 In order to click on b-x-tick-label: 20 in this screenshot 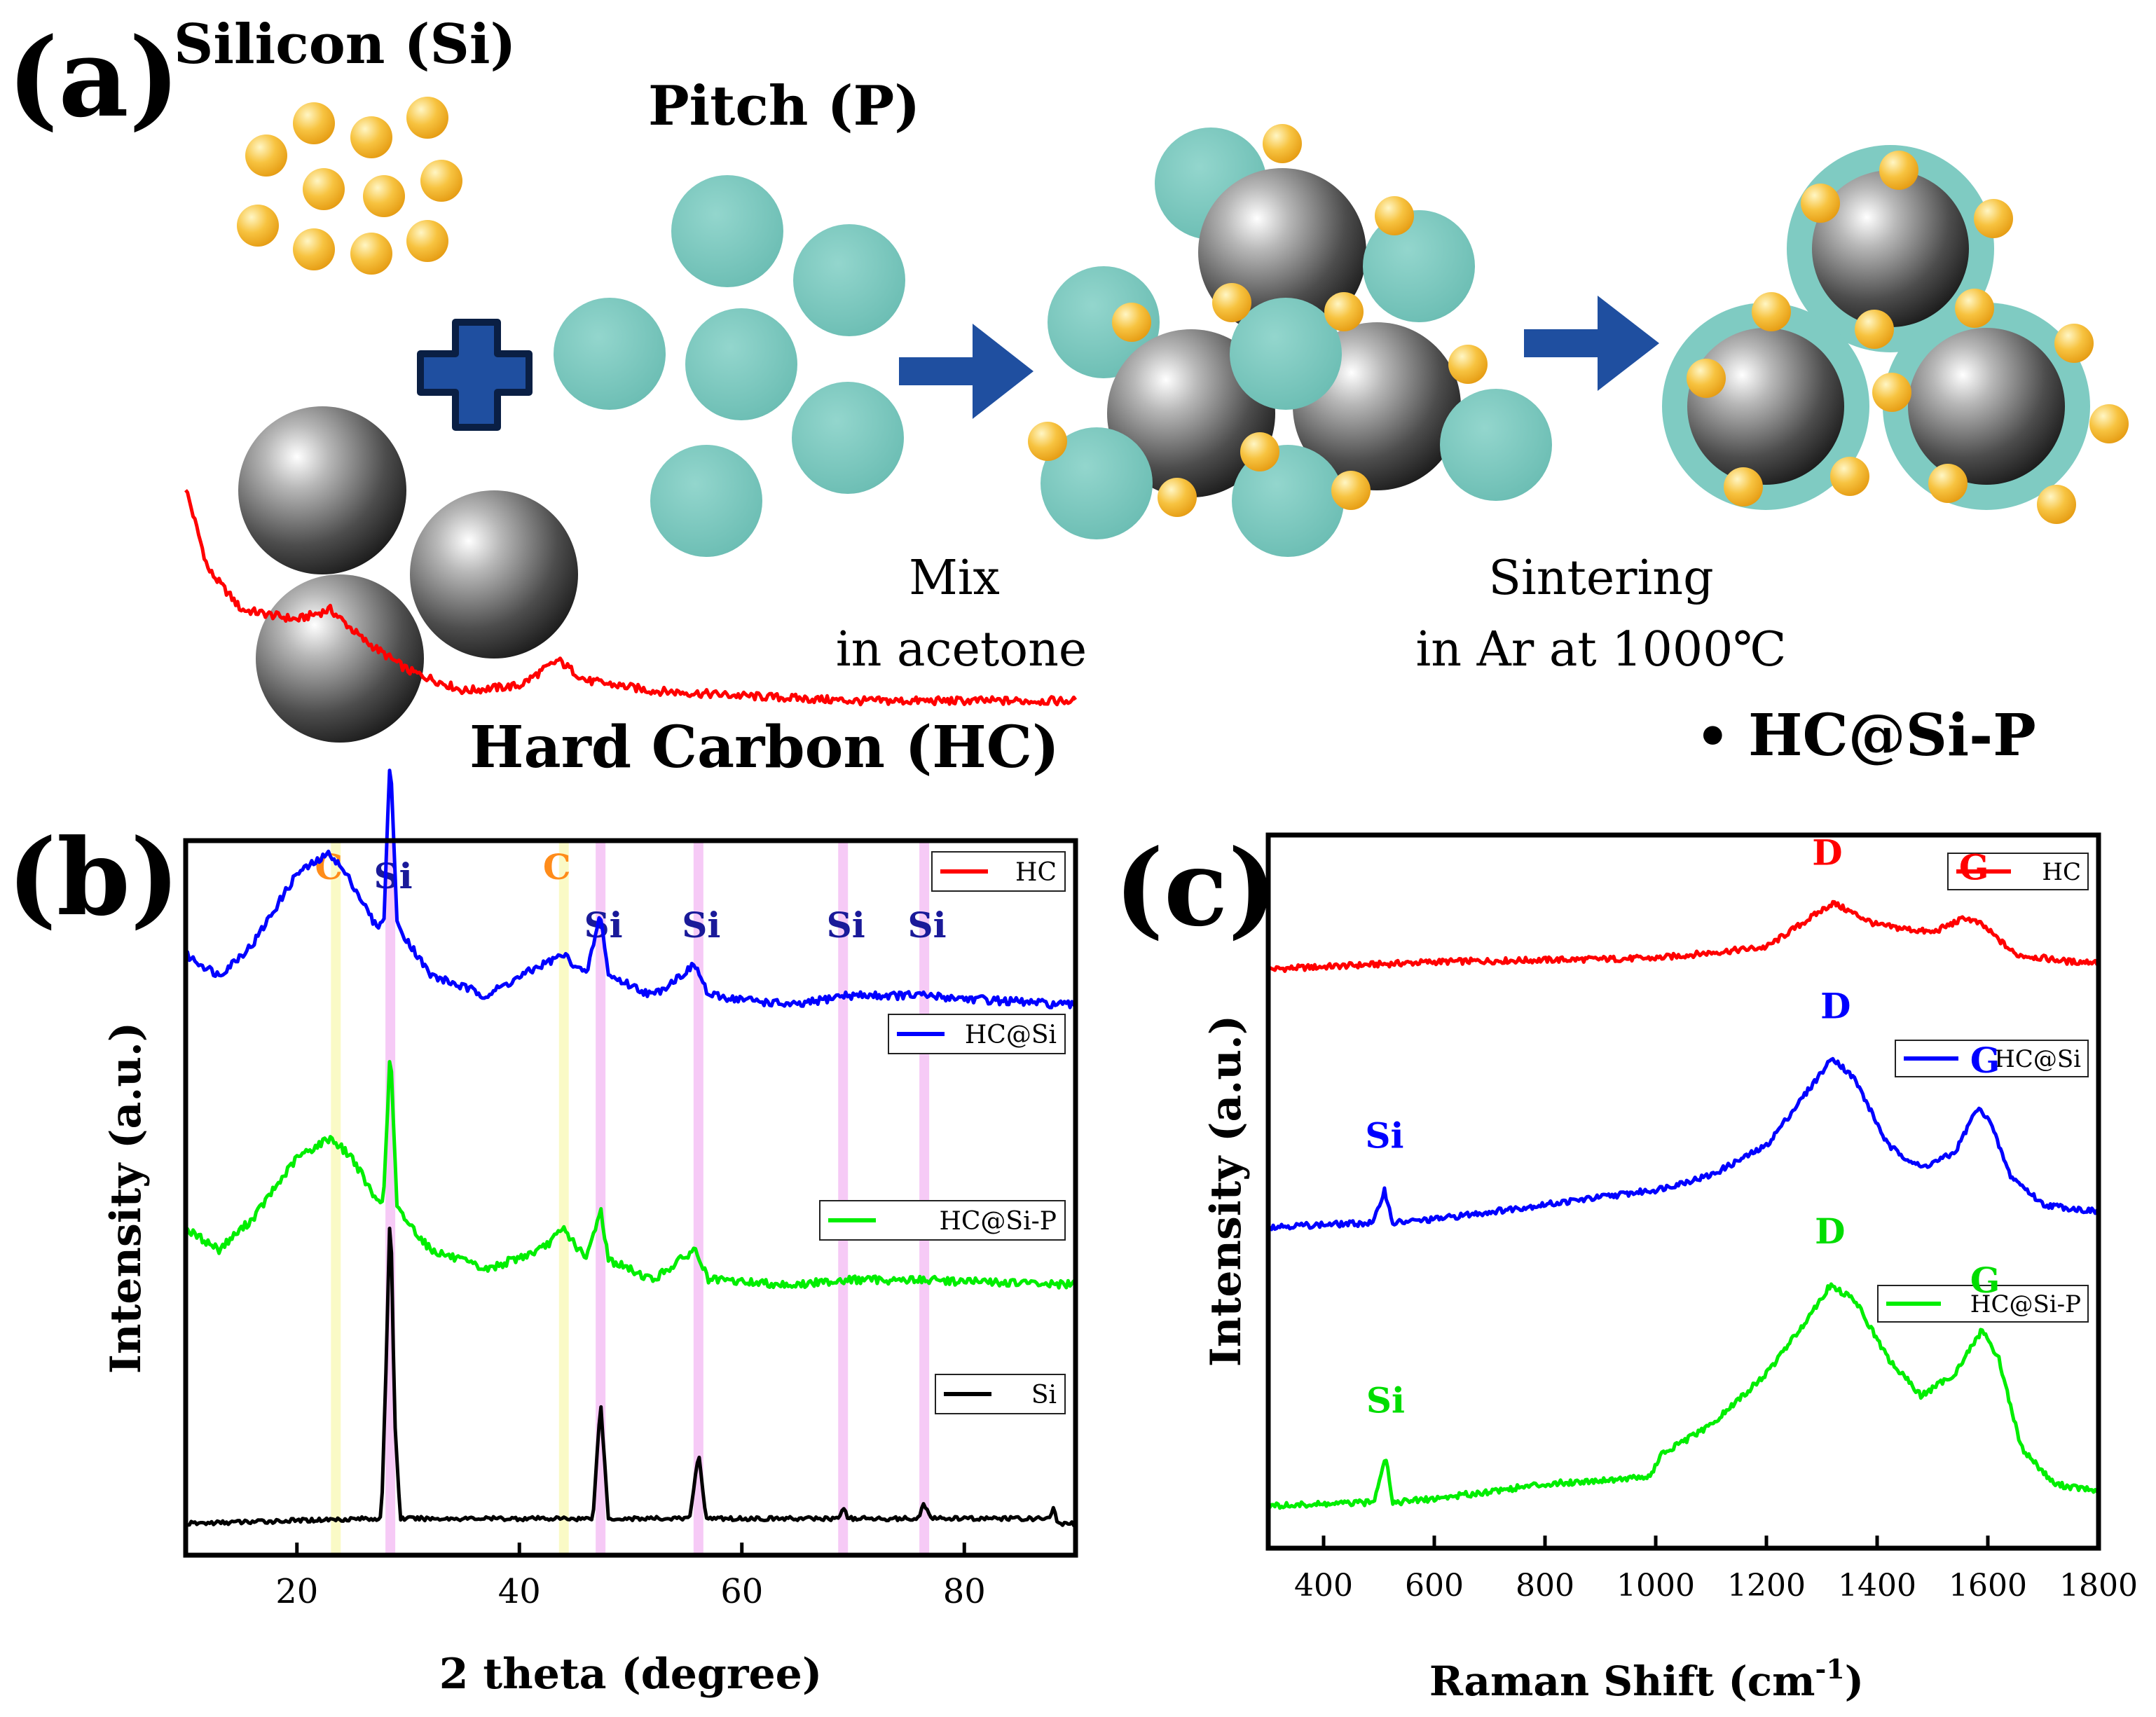, I will do `click(296, 1591)`.